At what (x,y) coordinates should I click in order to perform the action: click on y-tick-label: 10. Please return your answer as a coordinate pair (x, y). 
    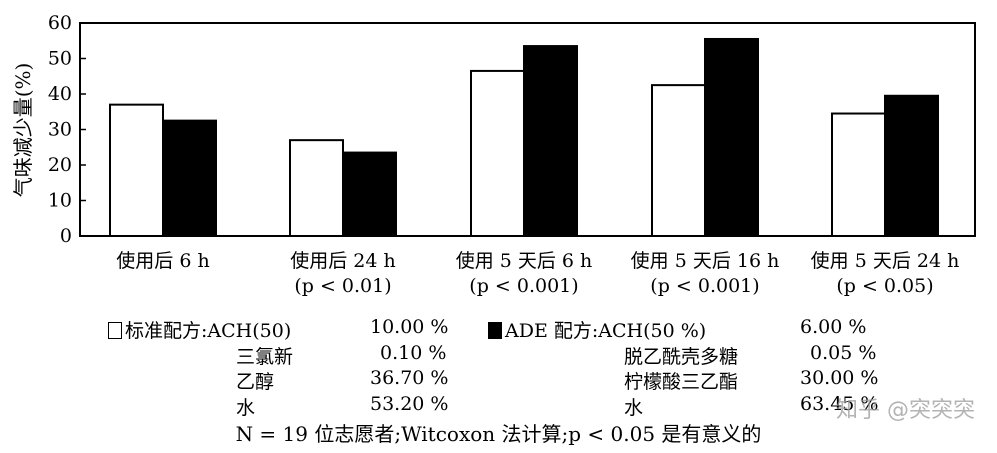
    Looking at the image, I should click on (60, 201).